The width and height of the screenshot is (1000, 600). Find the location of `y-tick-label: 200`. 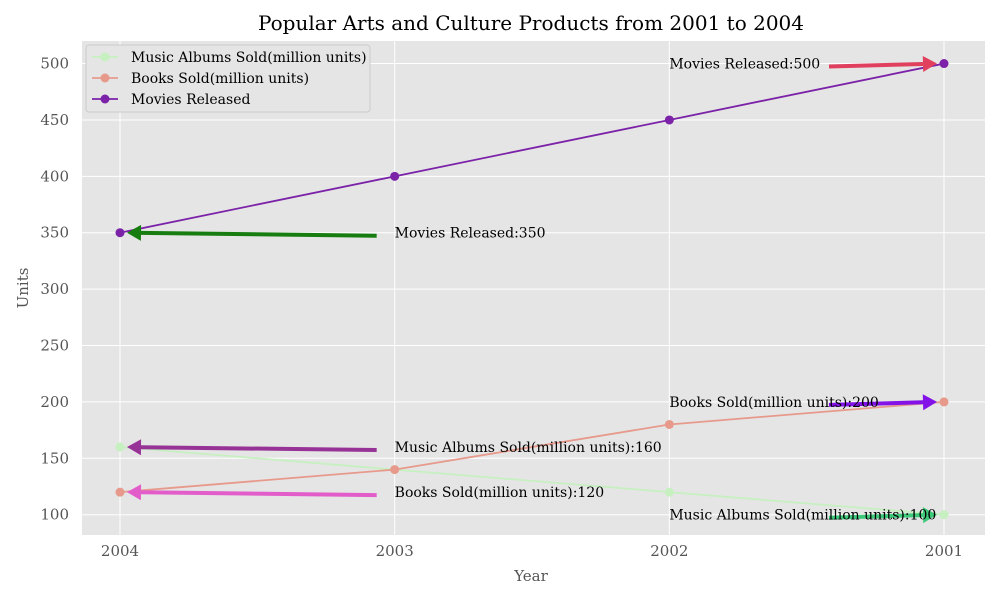

y-tick-label: 200 is located at coordinates (54, 402).